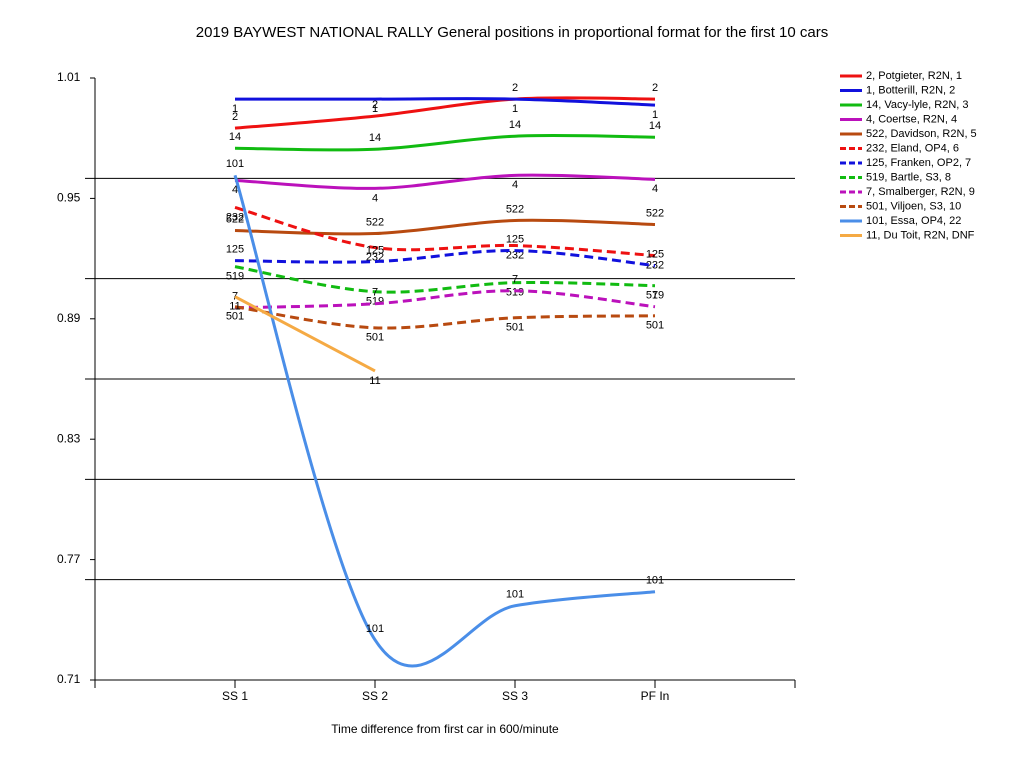 The height and width of the screenshot is (773, 1024). Describe the element at coordinates (69, 559) in the screenshot. I see `y-tick-label: 0.77` at that location.